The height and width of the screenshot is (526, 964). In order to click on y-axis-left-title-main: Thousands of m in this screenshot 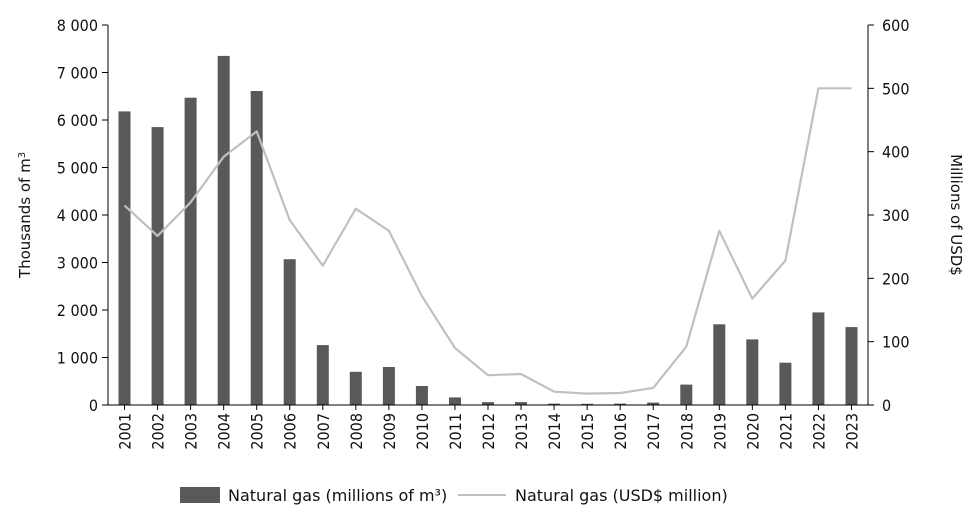, I will do `click(25, 218)`.